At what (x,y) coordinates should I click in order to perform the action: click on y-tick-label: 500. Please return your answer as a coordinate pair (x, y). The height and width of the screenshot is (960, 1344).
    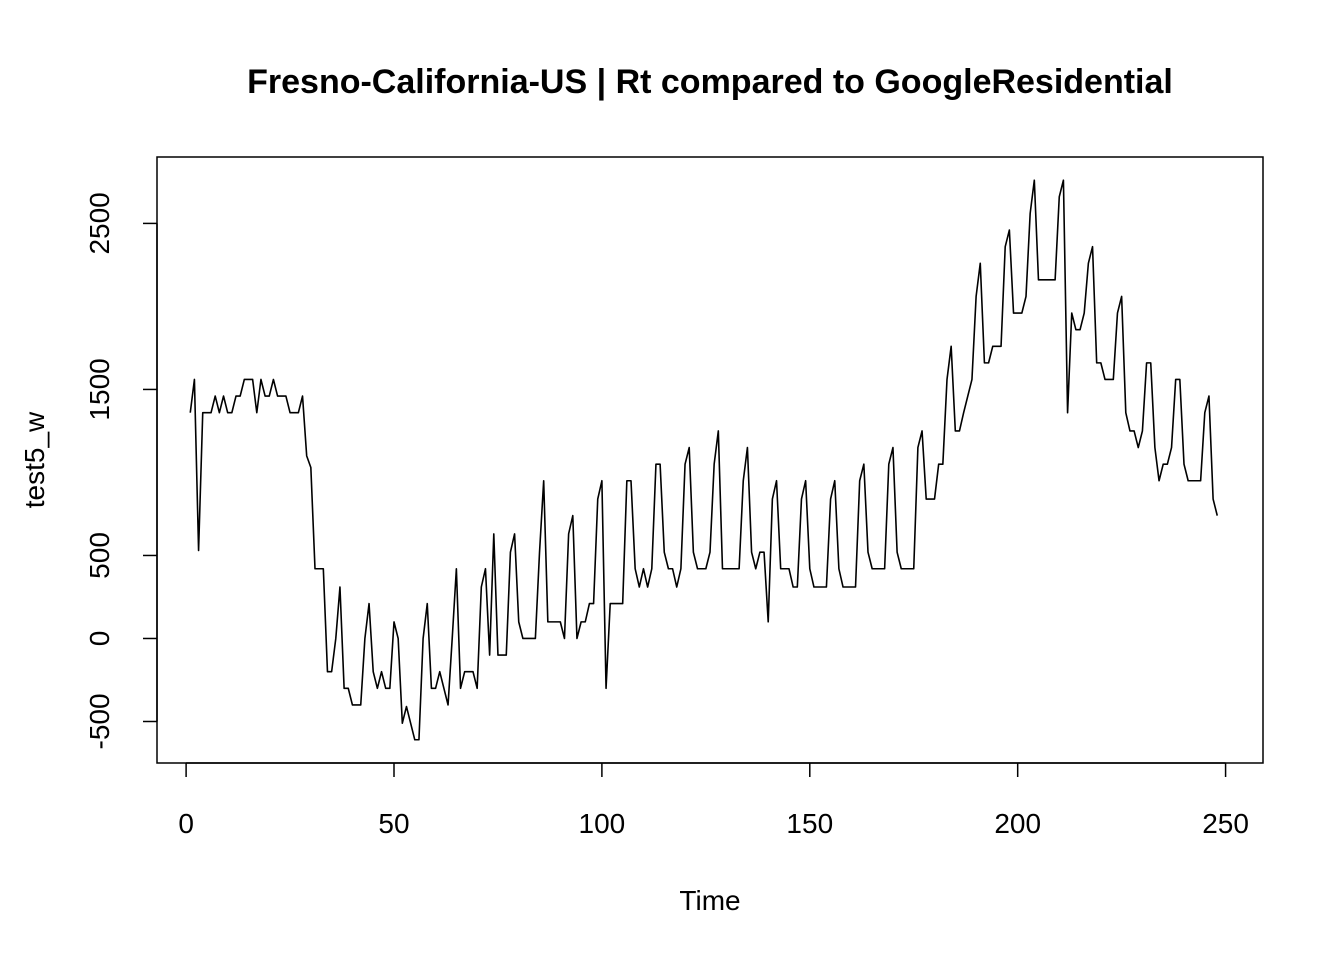
    Looking at the image, I should click on (99, 555).